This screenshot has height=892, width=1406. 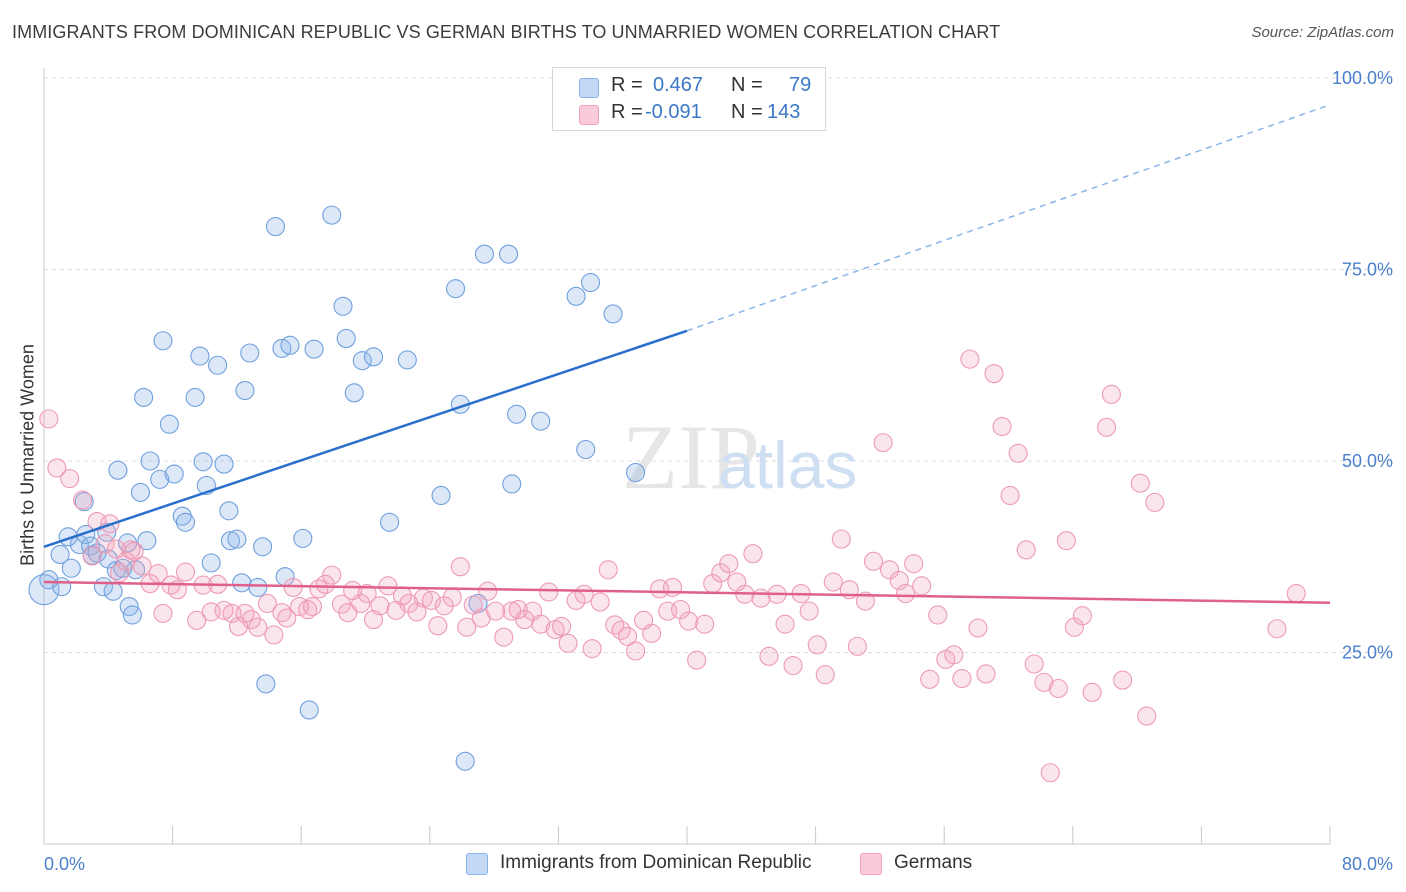 I want to click on germans-trend-line, so click(x=687, y=592).